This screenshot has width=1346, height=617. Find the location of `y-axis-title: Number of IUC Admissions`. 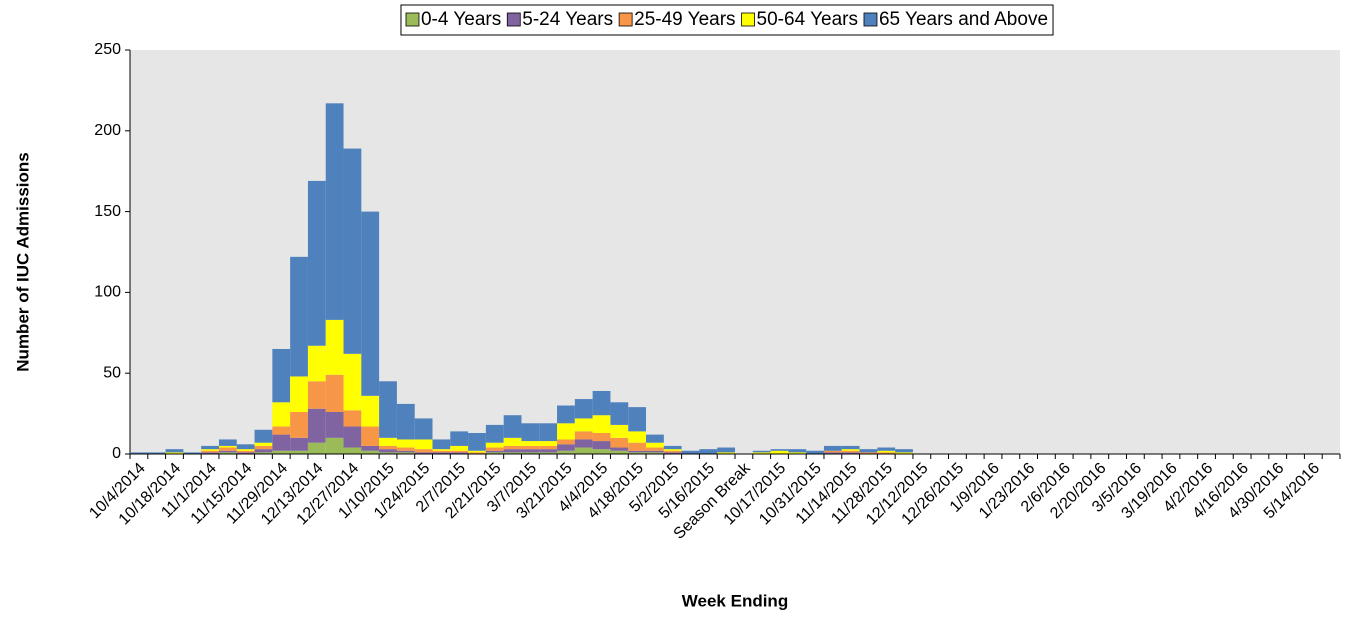

y-axis-title: Number of IUC Admissions is located at coordinates (22, 261).